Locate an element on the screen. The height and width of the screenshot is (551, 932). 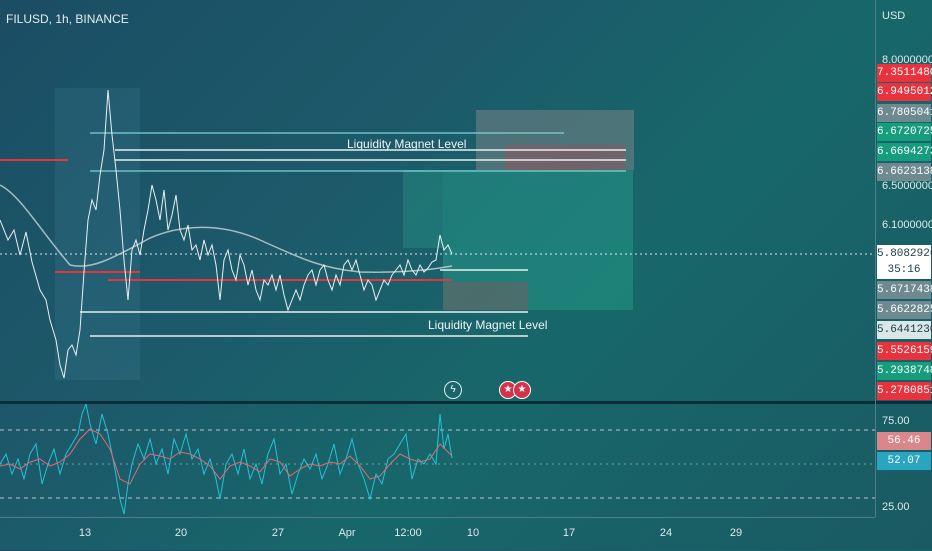
price-tag: 6.9495012 is located at coordinates (904, 92).